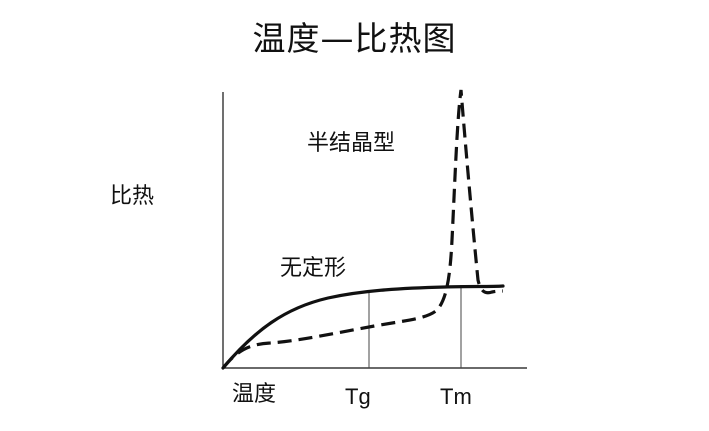 The image size is (709, 431). I want to click on amorphous-label: 无定形, so click(313, 268).